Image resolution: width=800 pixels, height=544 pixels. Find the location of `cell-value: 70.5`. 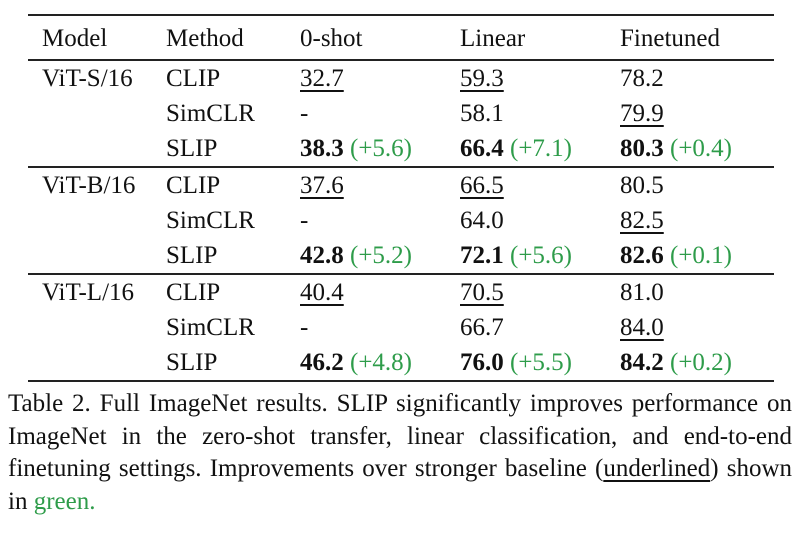

cell-value: 70.5 is located at coordinates (482, 292).